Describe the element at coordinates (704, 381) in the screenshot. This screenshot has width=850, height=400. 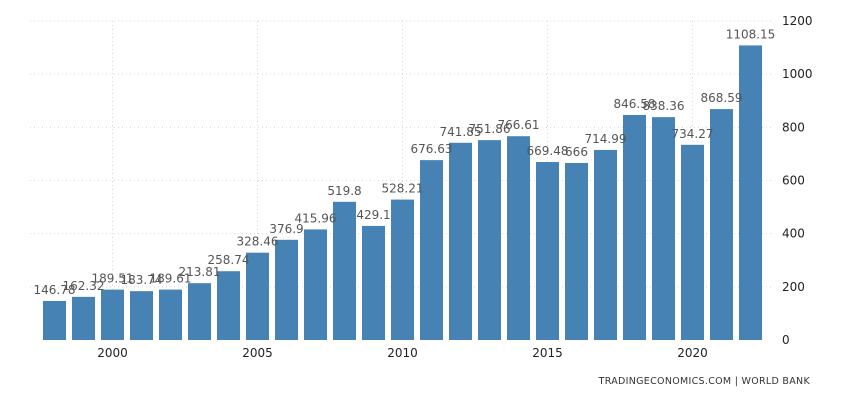
I see `source-credit: TRADINGECONOMICS.COM | WORLD BANK` at that location.